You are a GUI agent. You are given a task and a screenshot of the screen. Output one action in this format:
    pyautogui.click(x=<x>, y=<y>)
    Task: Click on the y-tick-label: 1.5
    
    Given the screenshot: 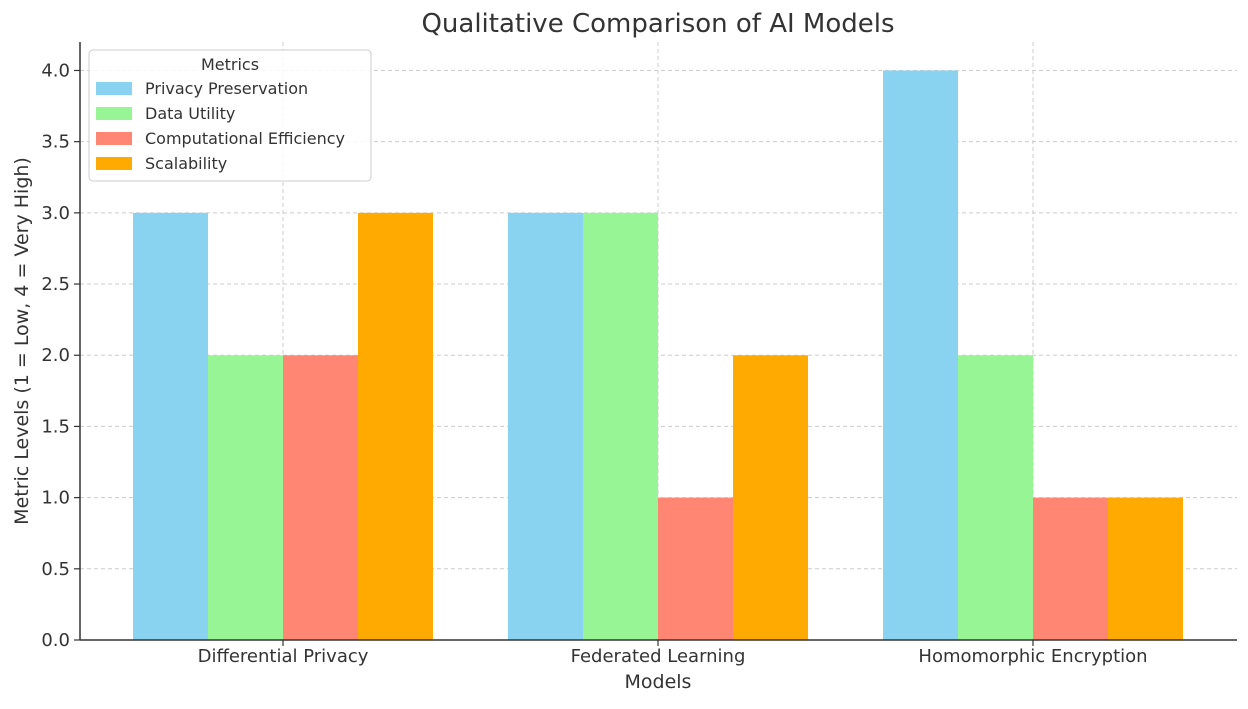 What is the action you would take?
    pyautogui.click(x=55, y=426)
    